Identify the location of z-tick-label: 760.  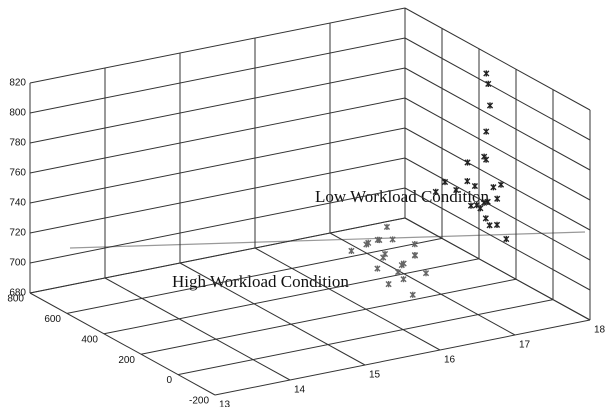
(17, 173).